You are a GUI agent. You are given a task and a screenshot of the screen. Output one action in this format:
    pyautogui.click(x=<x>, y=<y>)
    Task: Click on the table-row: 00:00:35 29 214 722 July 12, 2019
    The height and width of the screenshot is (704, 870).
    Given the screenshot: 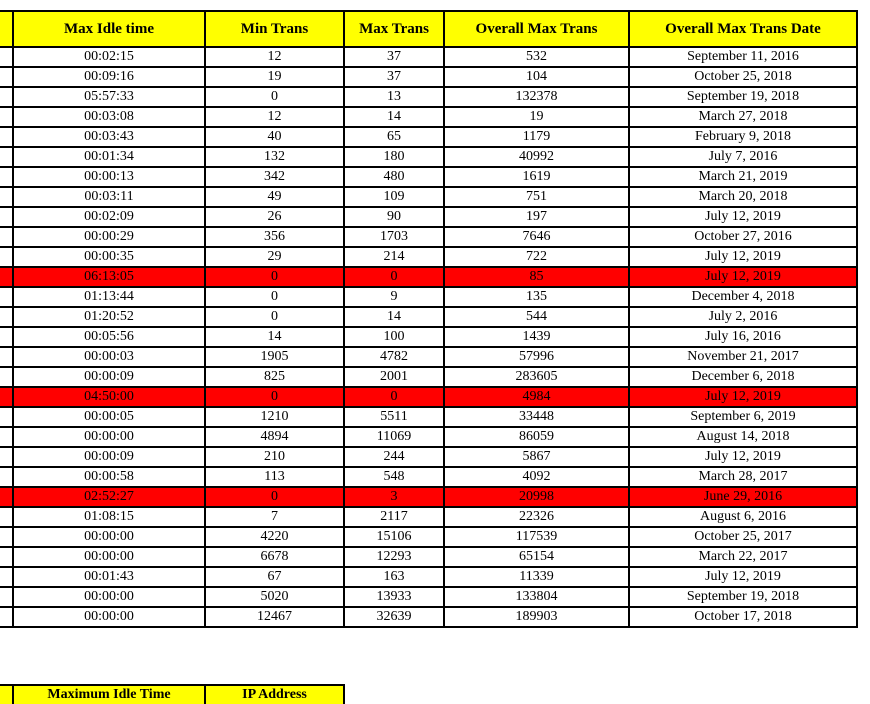 What is the action you would take?
    pyautogui.click(x=429, y=257)
    